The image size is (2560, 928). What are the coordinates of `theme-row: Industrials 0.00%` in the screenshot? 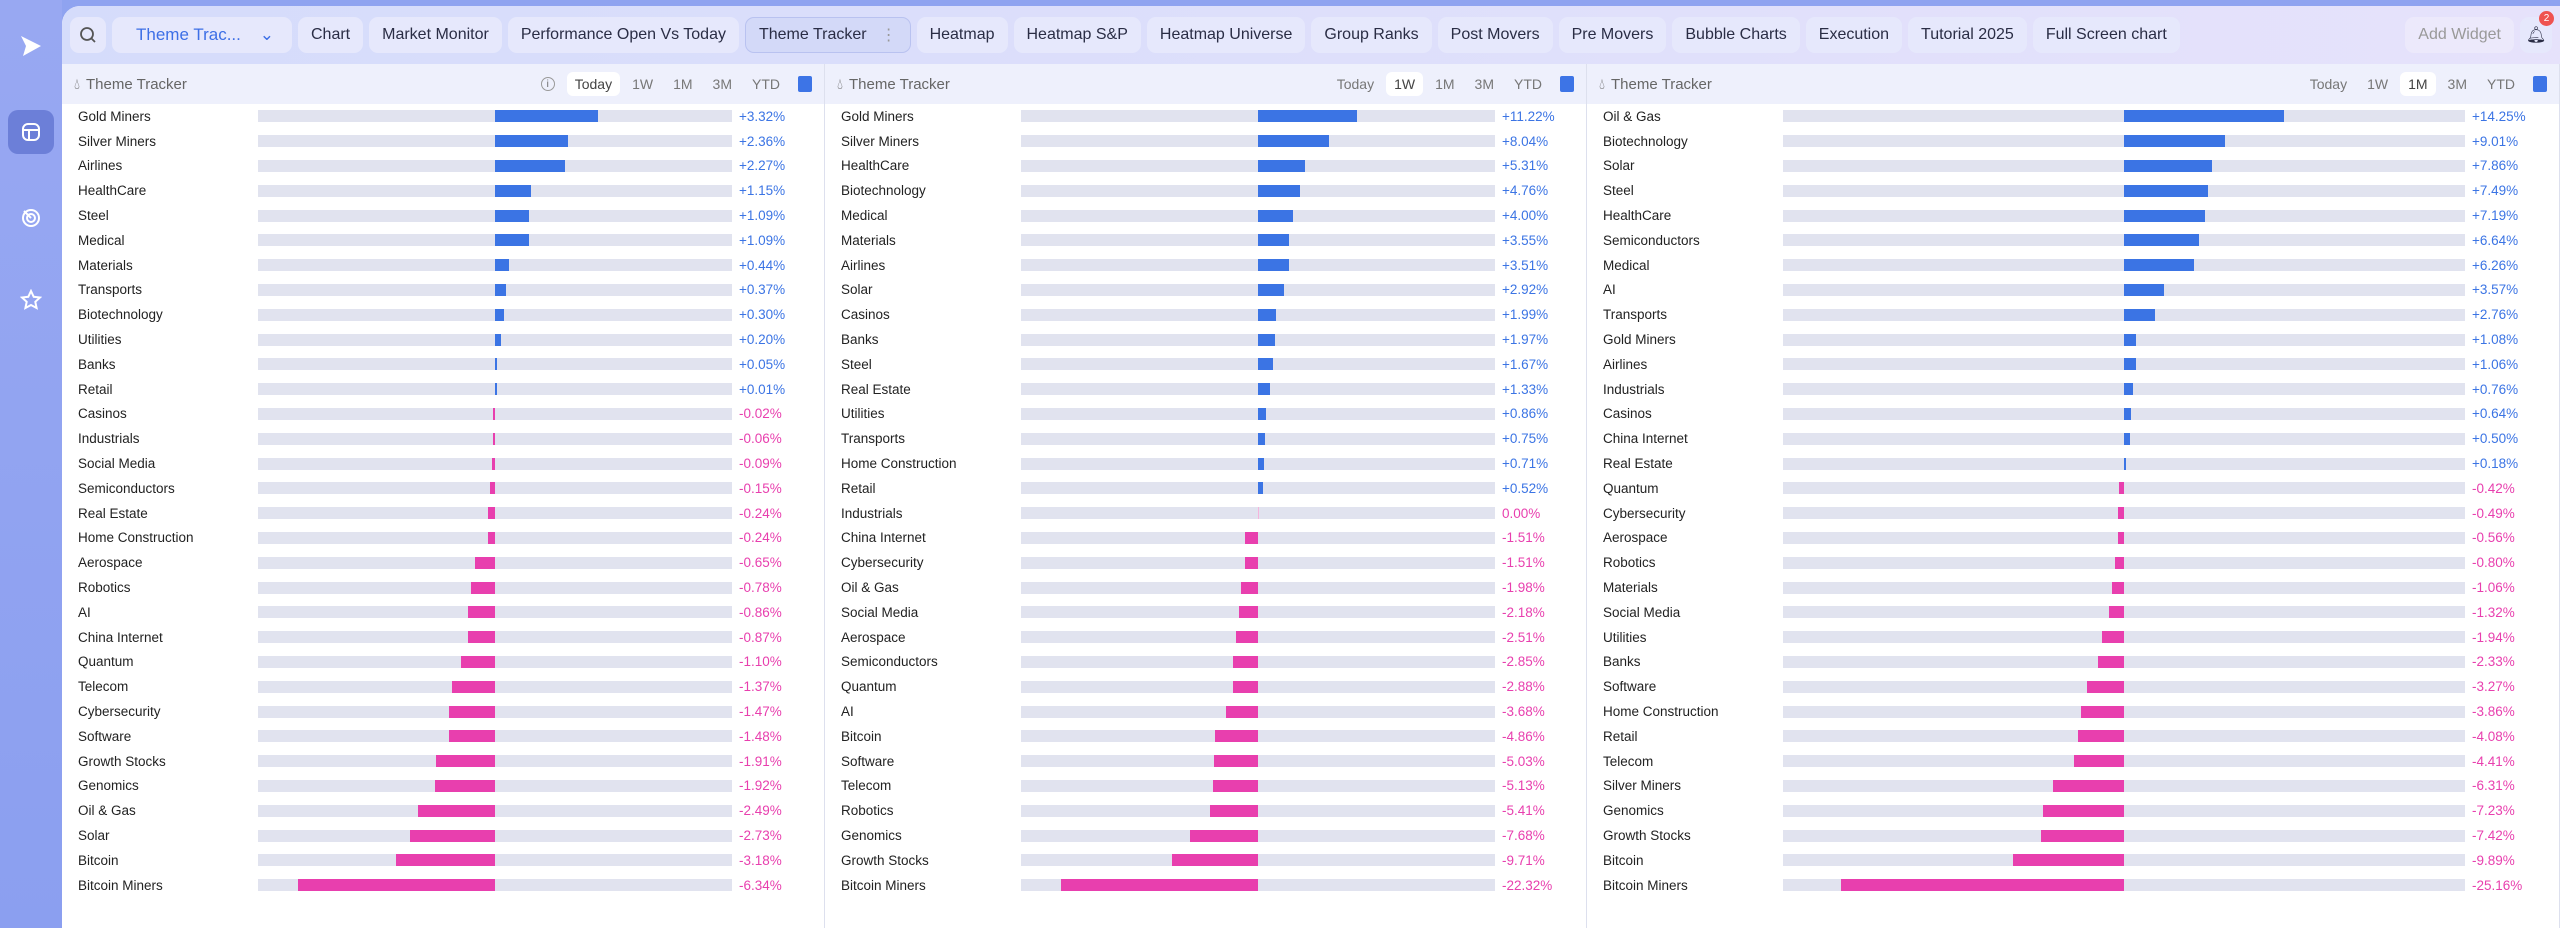 It's located at (1205, 513).